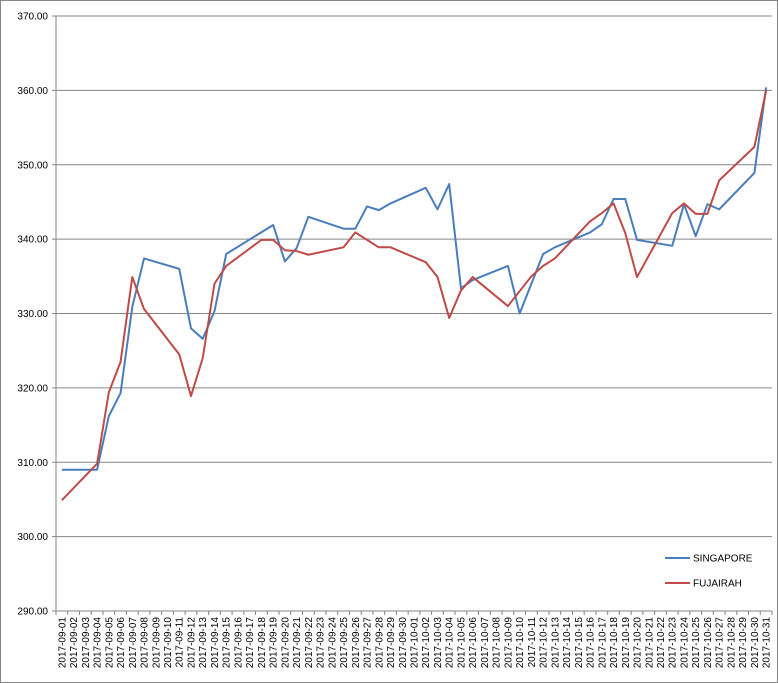 The image size is (778, 683). I want to click on x-tick-label: 2017-10-02, so click(426, 643).